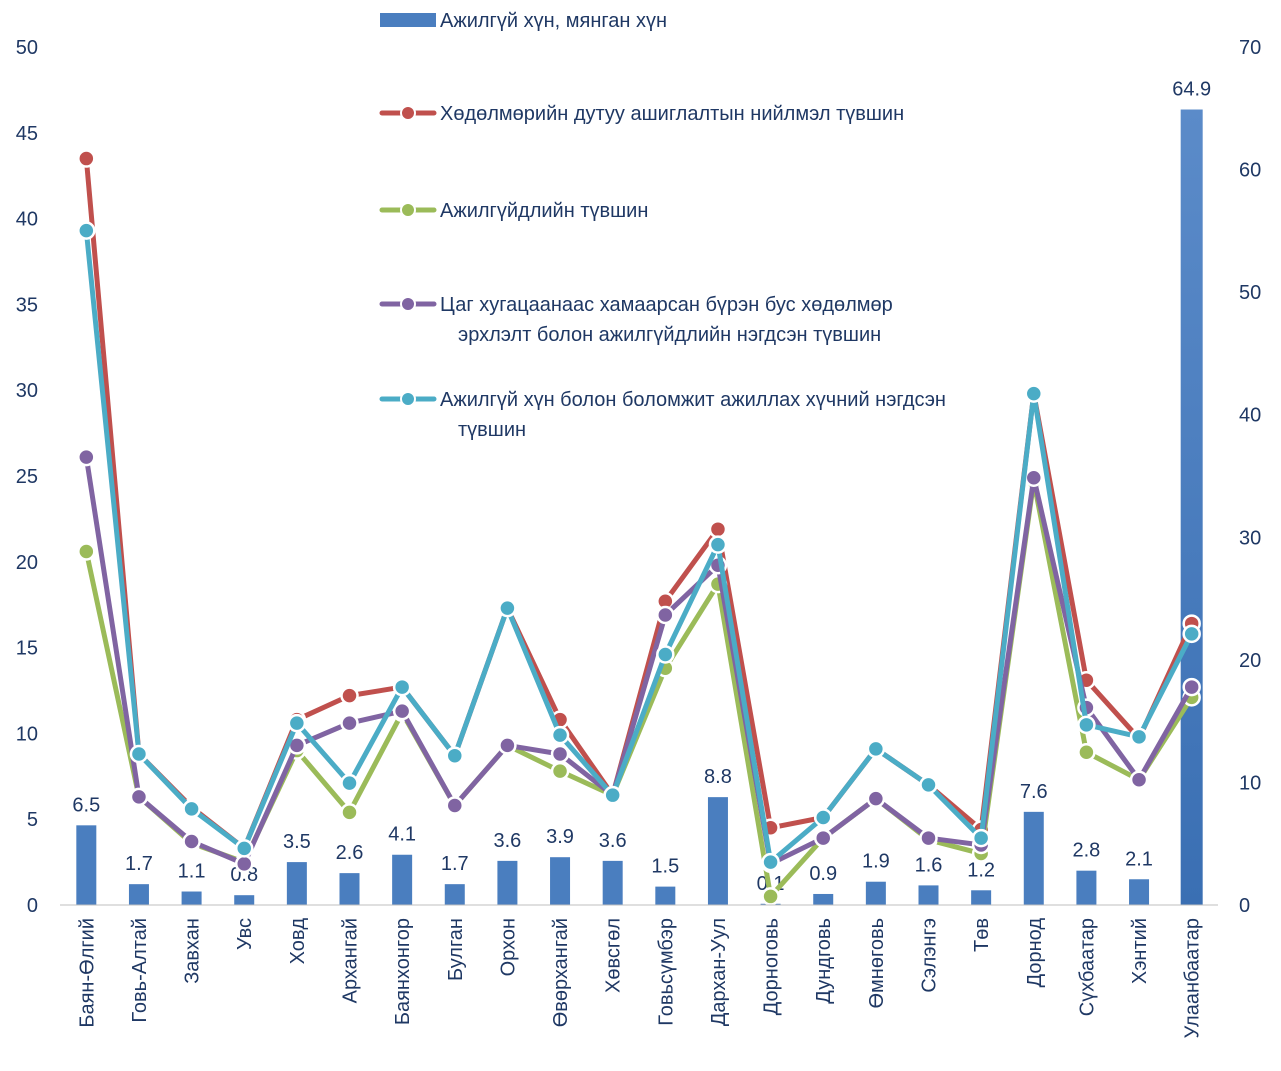 This screenshot has width=1281, height=1071. What do you see at coordinates (1250, 783) in the screenshot?
I see `right-axis-tick-label: 10` at bounding box center [1250, 783].